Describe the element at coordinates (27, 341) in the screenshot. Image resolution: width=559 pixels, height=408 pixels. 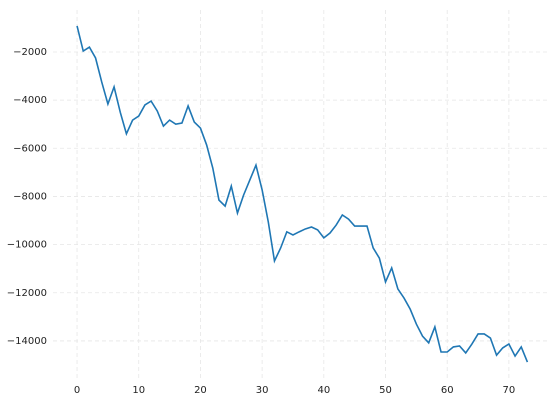
I see `y-tick-label: −14000` at that location.